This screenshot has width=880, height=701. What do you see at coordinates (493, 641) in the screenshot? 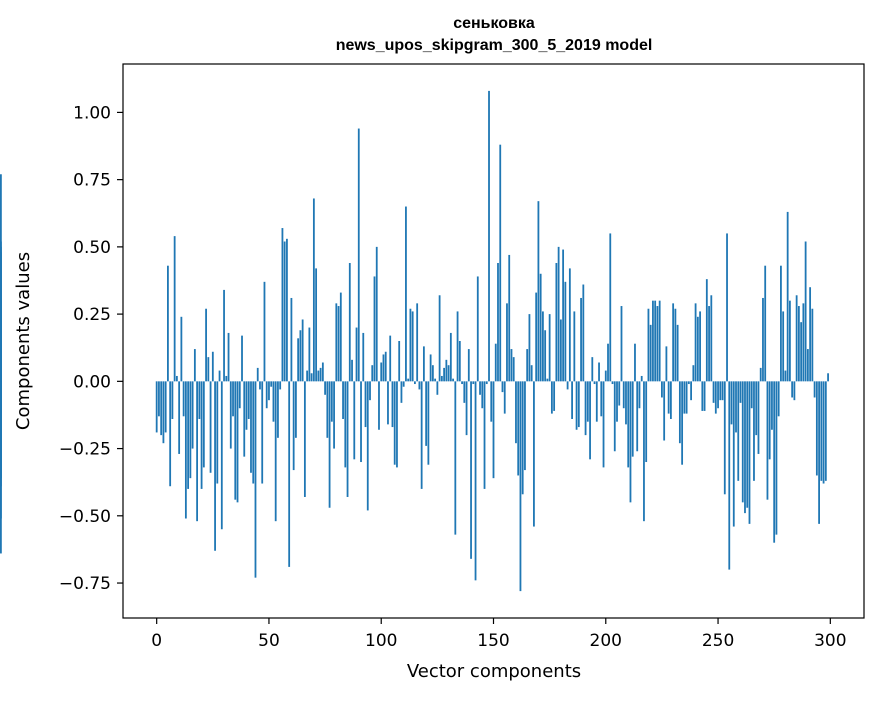
I see `x-tick-label: 150` at bounding box center [493, 641].